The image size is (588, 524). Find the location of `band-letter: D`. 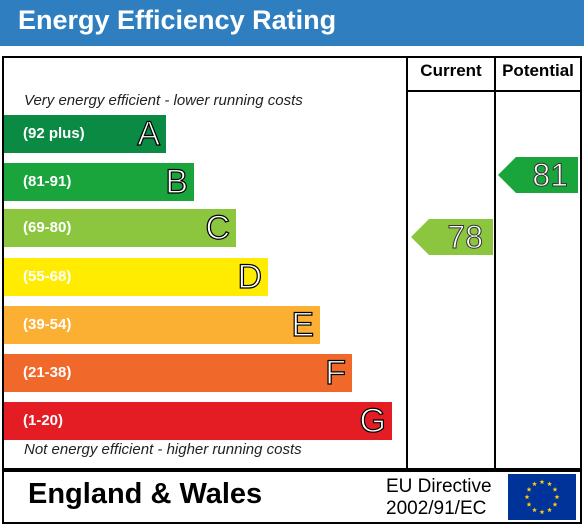

band-letter: D is located at coordinates (250, 276).